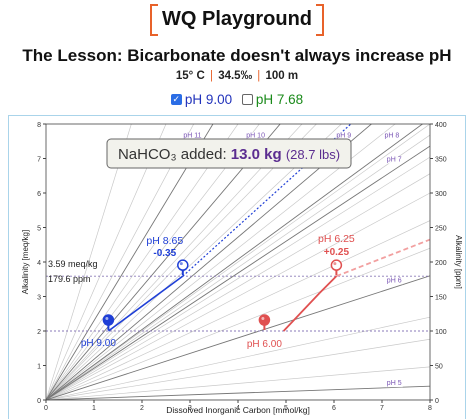 This screenshot has height=419, width=474. I want to click on isopleth-line, so click(238, 392).